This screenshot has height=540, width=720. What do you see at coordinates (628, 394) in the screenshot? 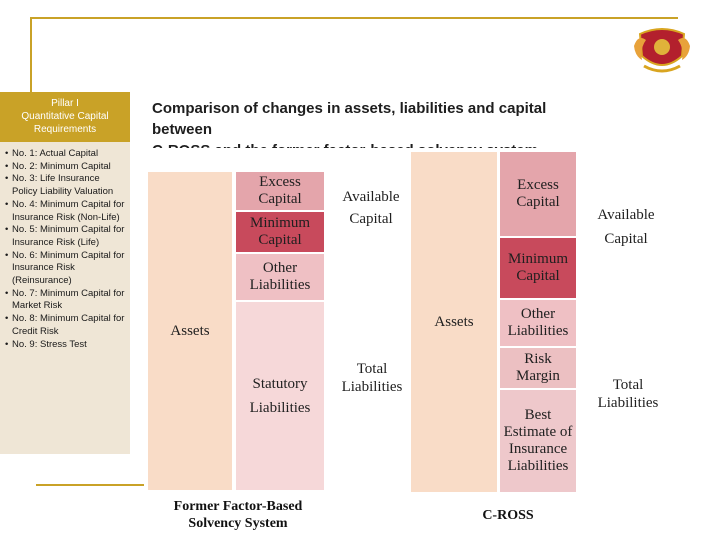
I see `right-total-liabilities-label: Total Liabilities` at bounding box center [628, 394].